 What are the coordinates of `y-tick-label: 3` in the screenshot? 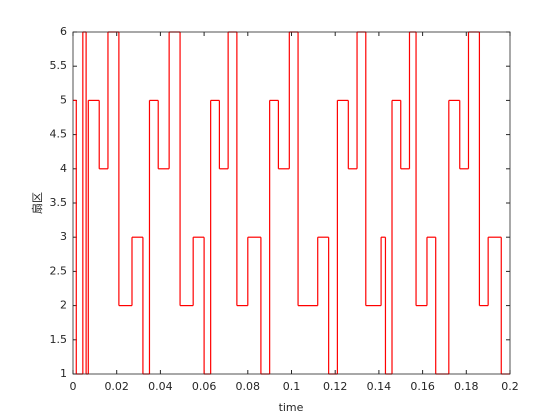 It's located at (63, 236).